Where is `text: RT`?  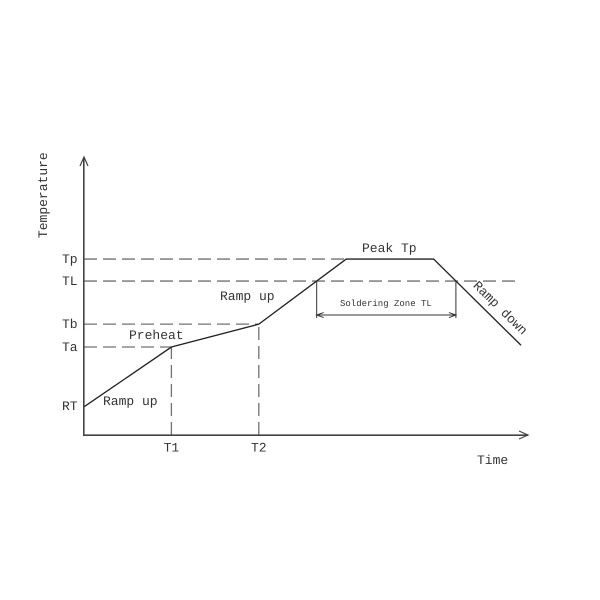
text: RT is located at coordinates (70, 406).